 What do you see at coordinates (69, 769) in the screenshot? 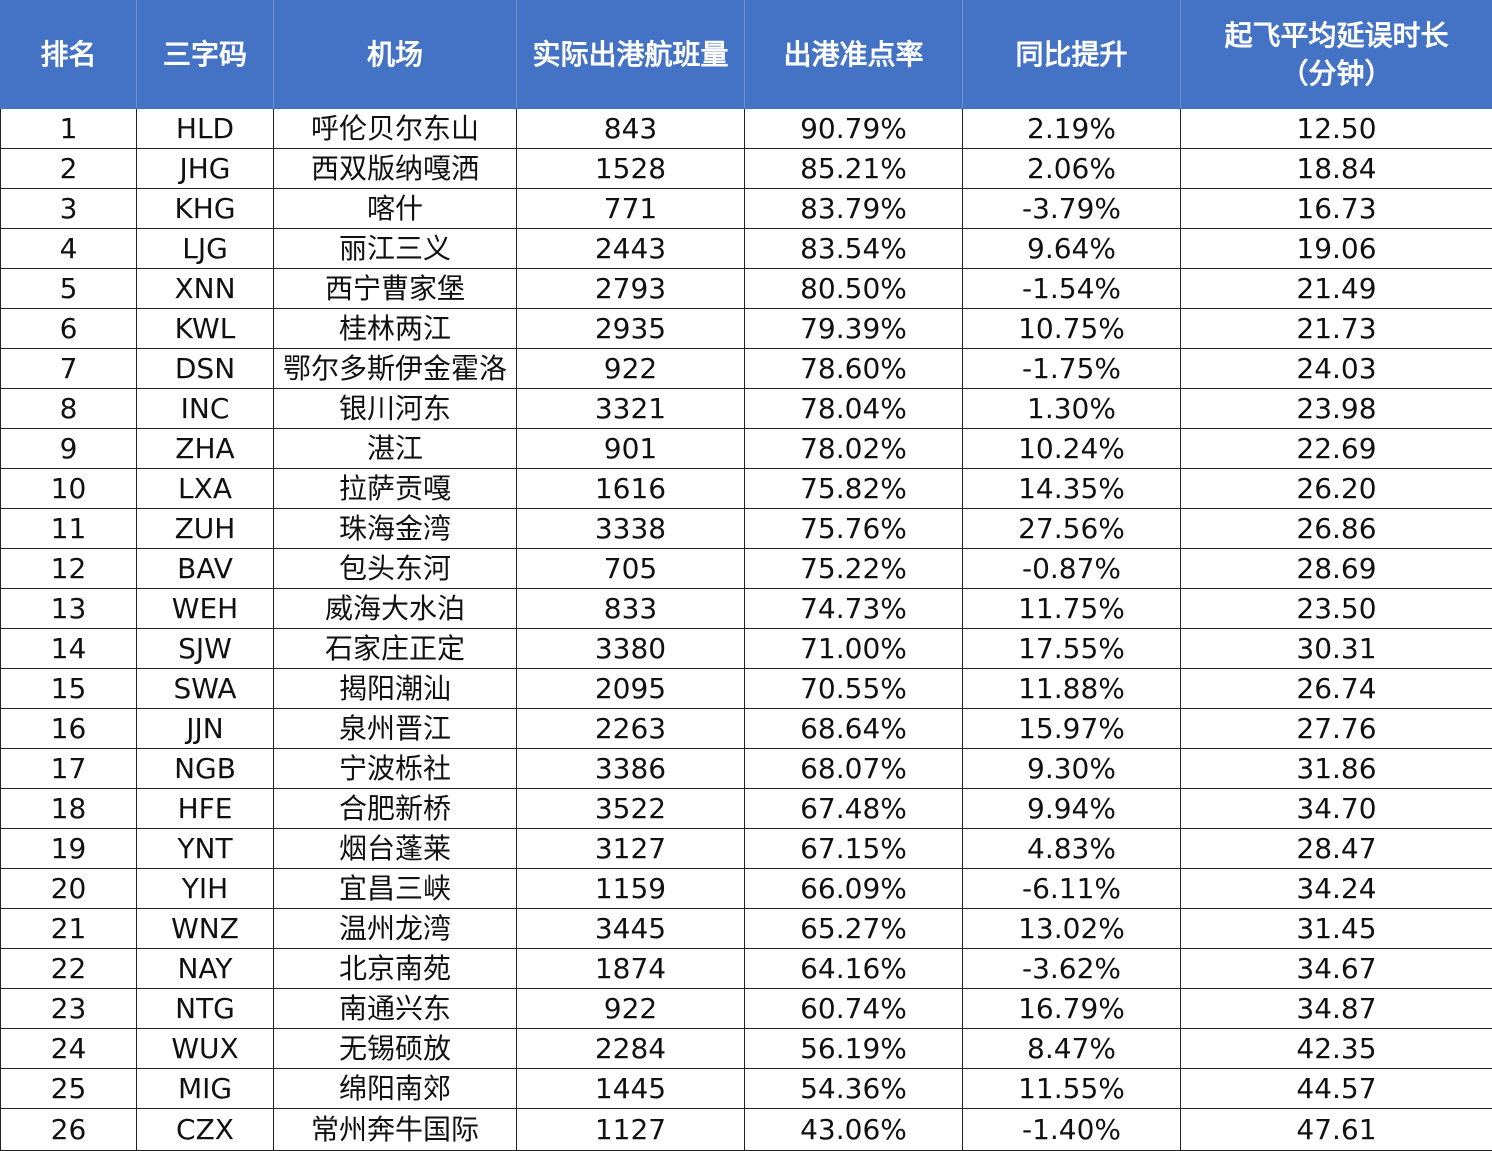
I see `cell-rank: 17` at bounding box center [69, 769].